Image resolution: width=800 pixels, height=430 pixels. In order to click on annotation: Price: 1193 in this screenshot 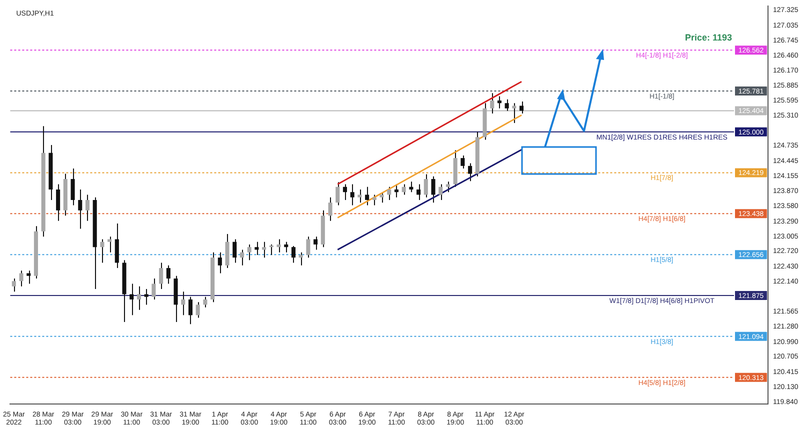, I will do `click(708, 37)`.